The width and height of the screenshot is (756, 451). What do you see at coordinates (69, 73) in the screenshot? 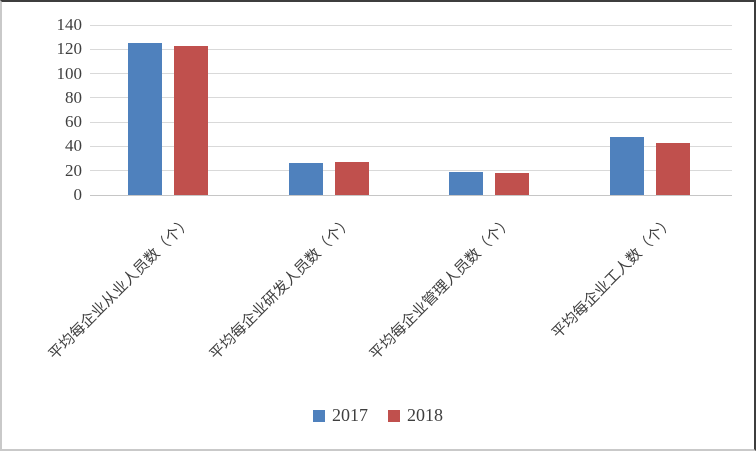
I see `y-tick-label: 100` at bounding box center [69, 73].